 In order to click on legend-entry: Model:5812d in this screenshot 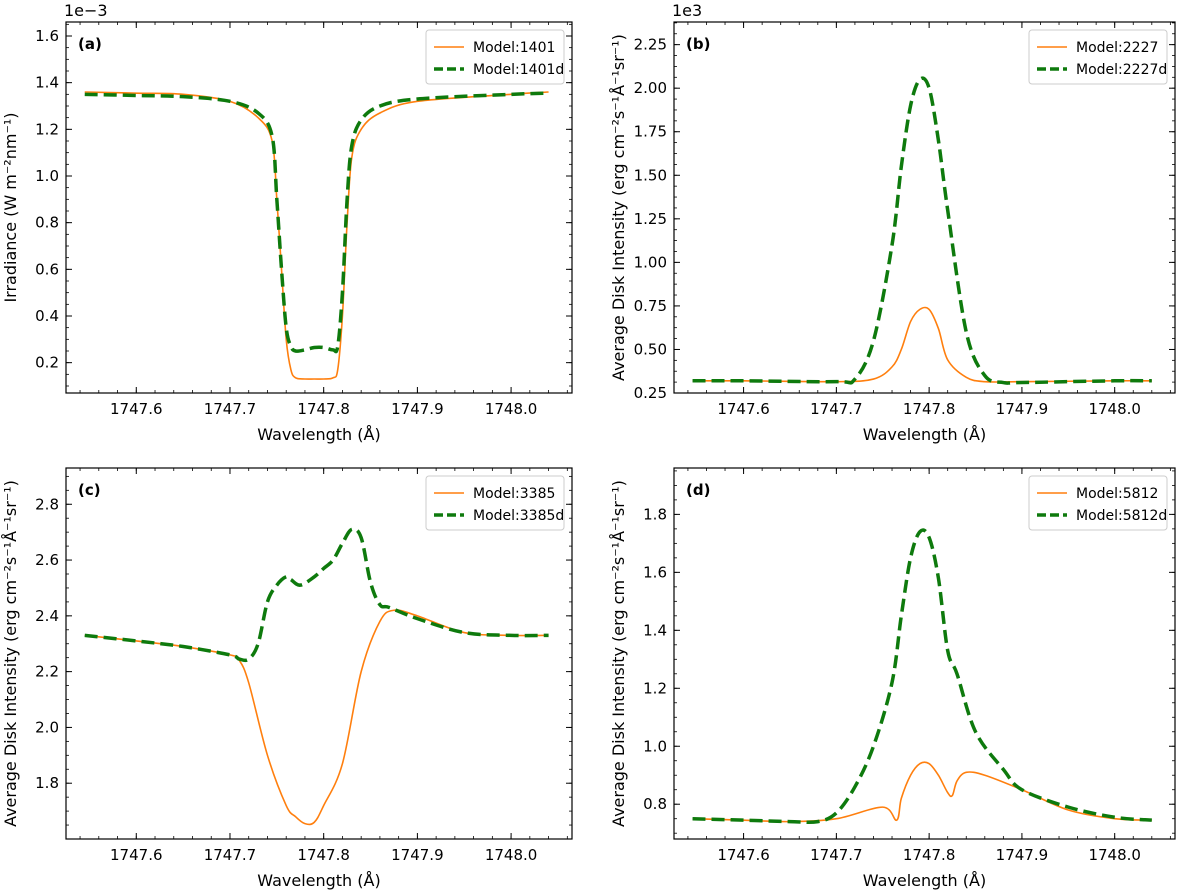, I will do `click(1121, 516)`.